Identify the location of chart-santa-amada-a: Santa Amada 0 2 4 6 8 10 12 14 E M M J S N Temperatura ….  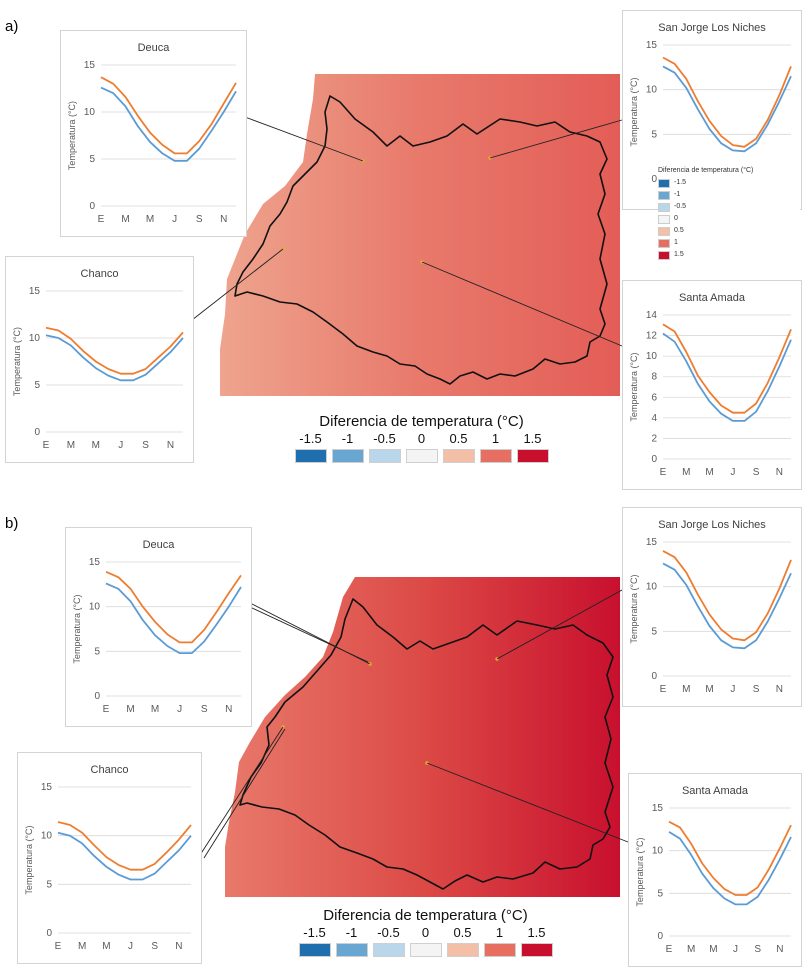
(712, 385).